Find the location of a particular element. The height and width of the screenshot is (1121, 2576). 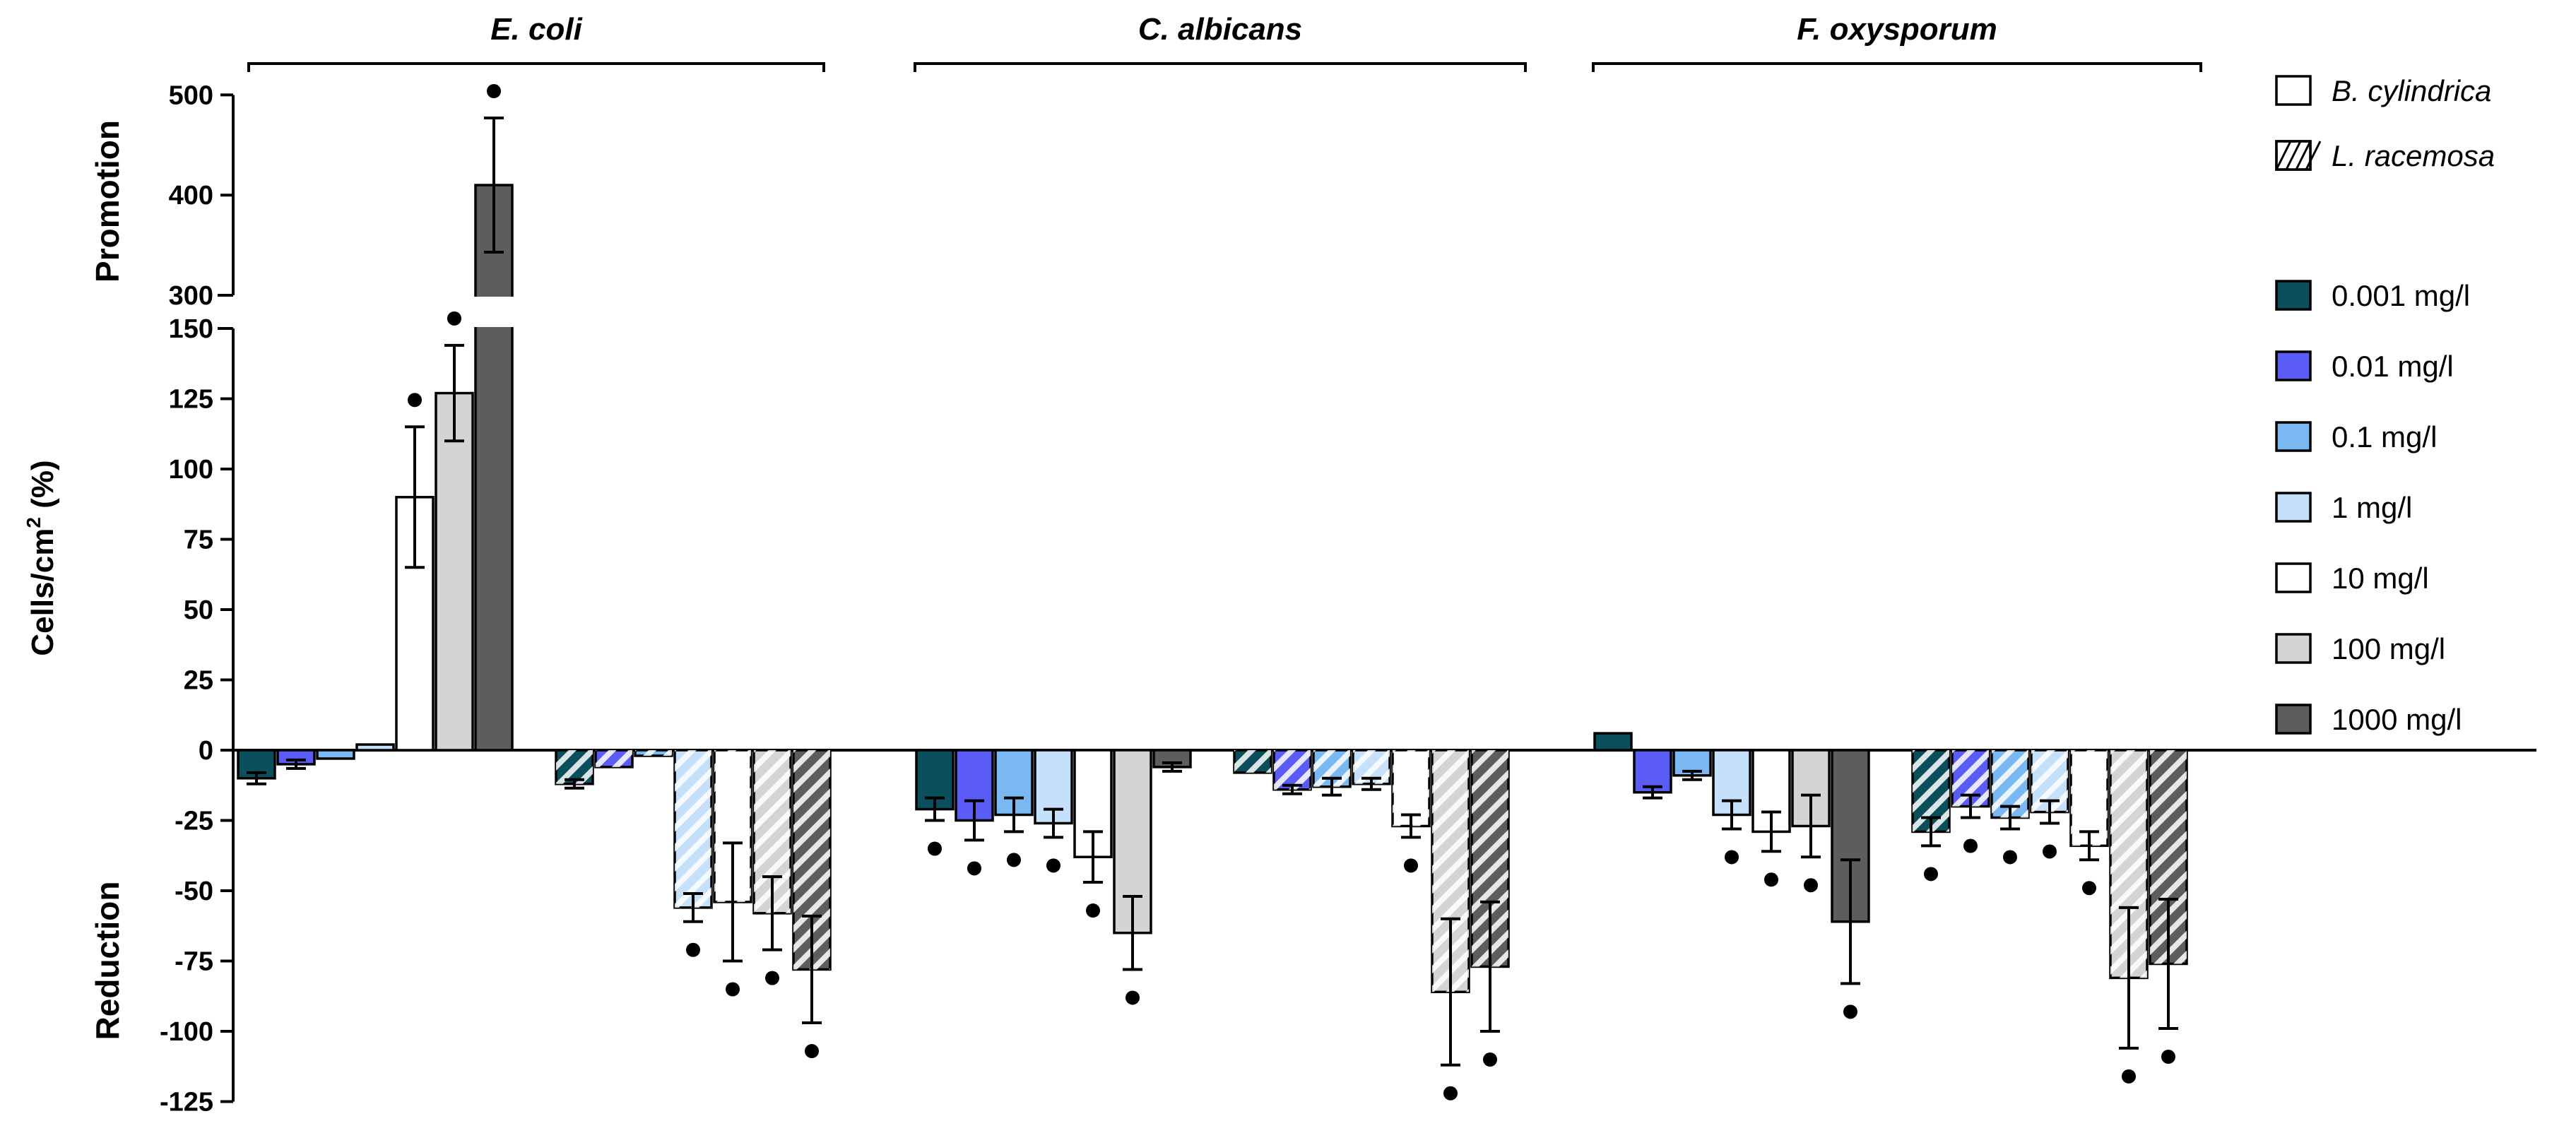

legend-label-concentration: 0.001 mg/l is located at coordinates (2401, 295).